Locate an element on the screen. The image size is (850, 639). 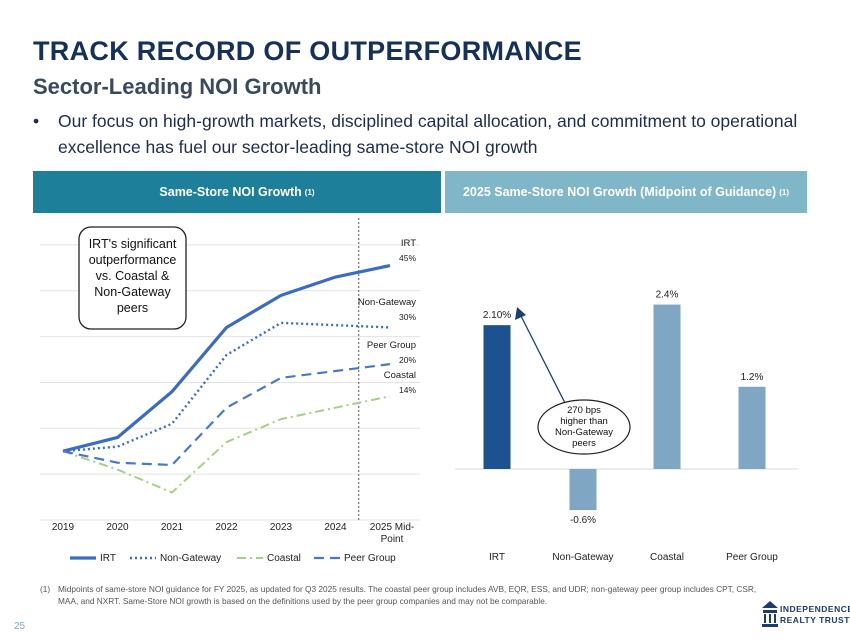
callout-arrowhead is located at coordinates (520, 313).